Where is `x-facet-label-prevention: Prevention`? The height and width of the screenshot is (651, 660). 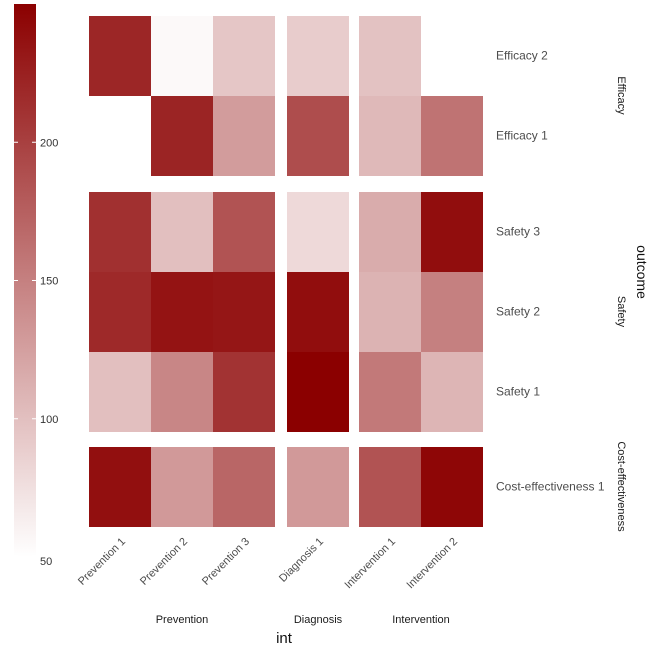 x-facet-label-prevention: Prevention is located at coordinates (182, 620).